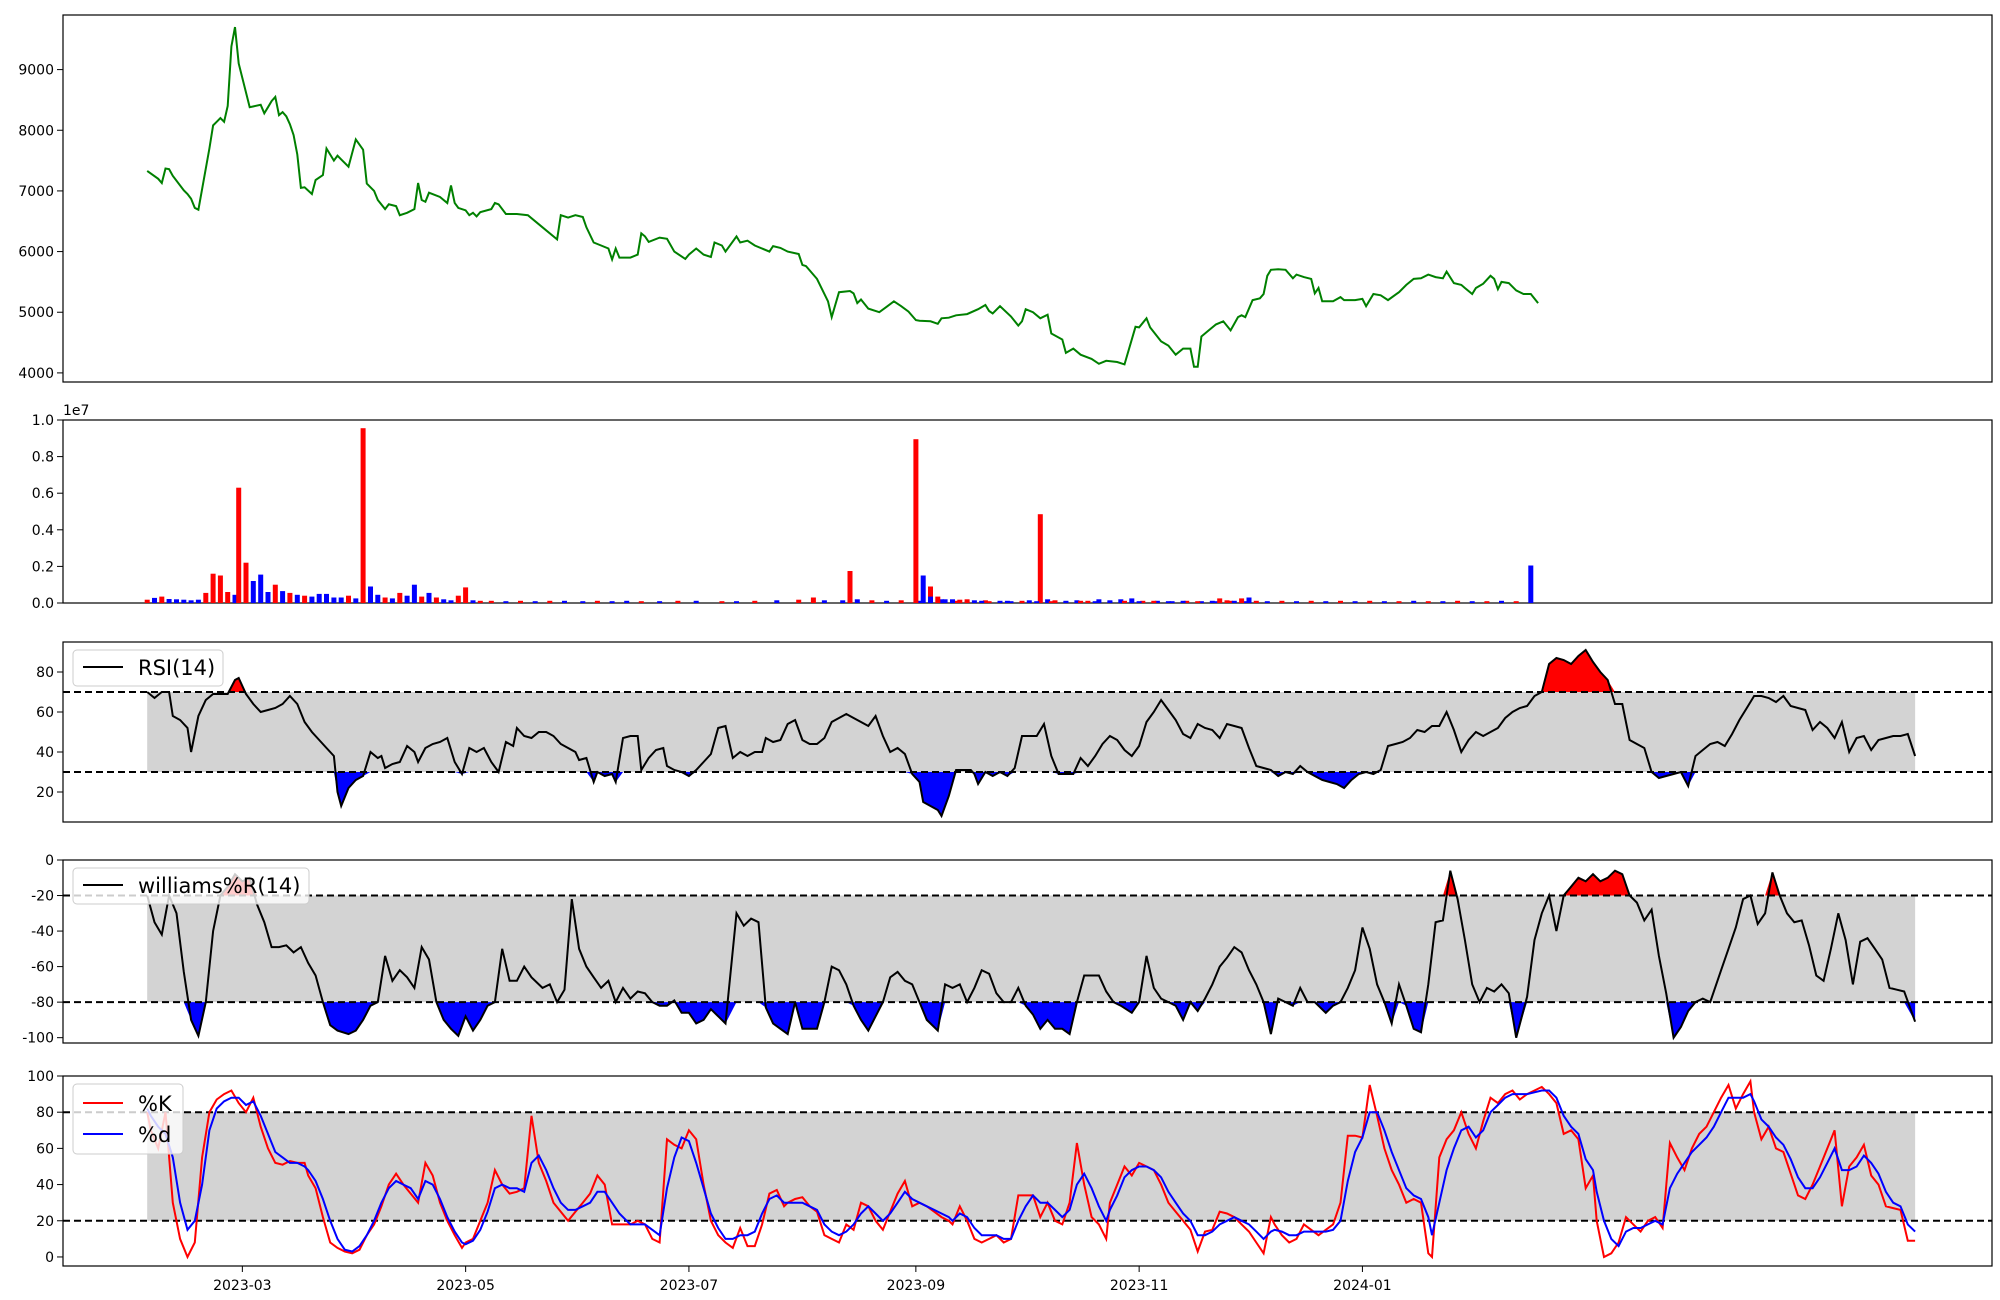 This screenshot has height=1300, width=2000. I want to click on rsi-panel: 20 40 60 80 RSI(14), so click(1014, 732).